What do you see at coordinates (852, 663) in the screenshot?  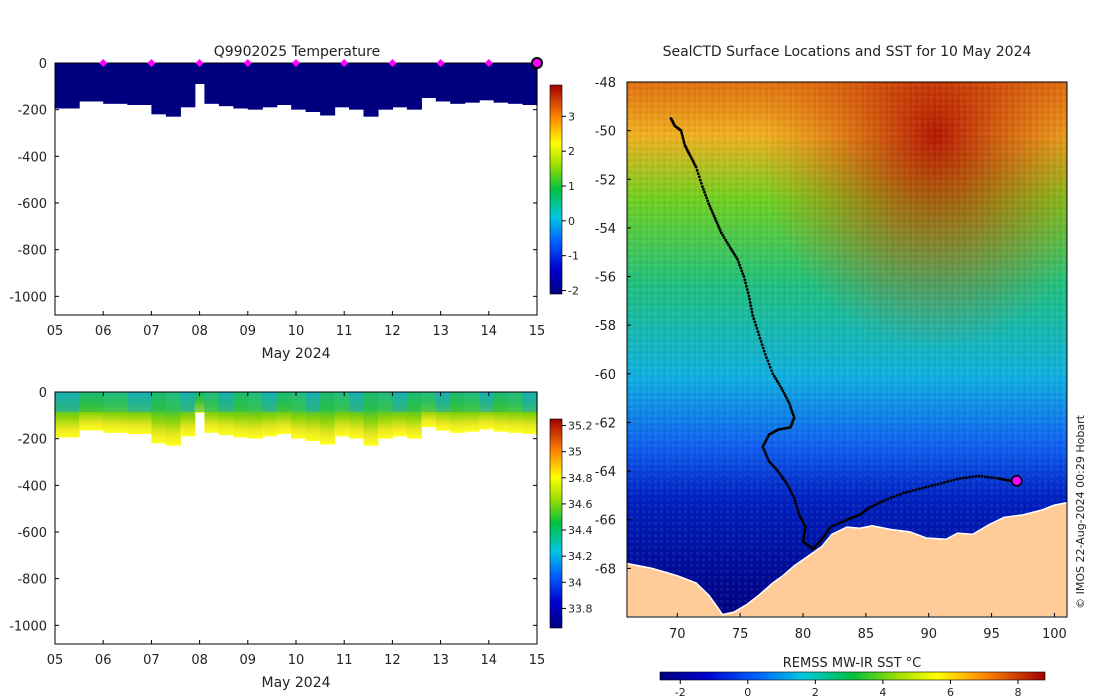 I see `sst-colorbar-label: REMSS MW-IR SST °C` at bounding box center [852, 663].